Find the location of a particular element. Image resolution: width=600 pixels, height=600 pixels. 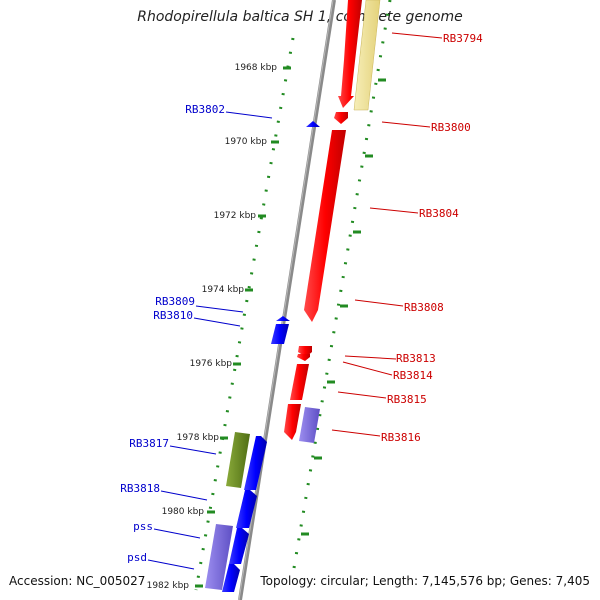

label-rb3814: RB3814 is located at coordinates (413, 375).